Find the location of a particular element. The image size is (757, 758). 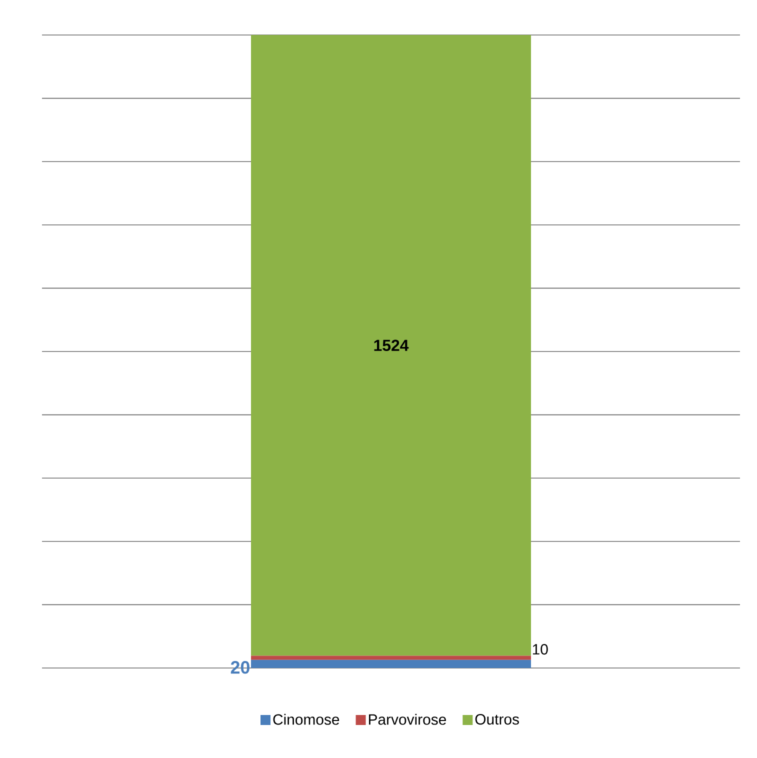

legend-label: Parvovirose is located at coordinates (407, 719).